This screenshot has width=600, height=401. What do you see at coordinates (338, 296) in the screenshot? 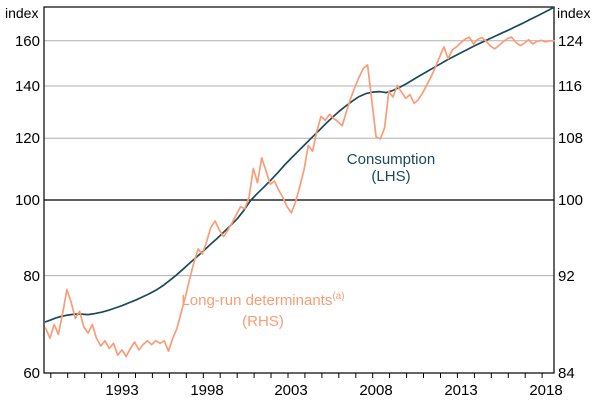
I see `footnote-marker: (a)` at bounding box center [338, 296].